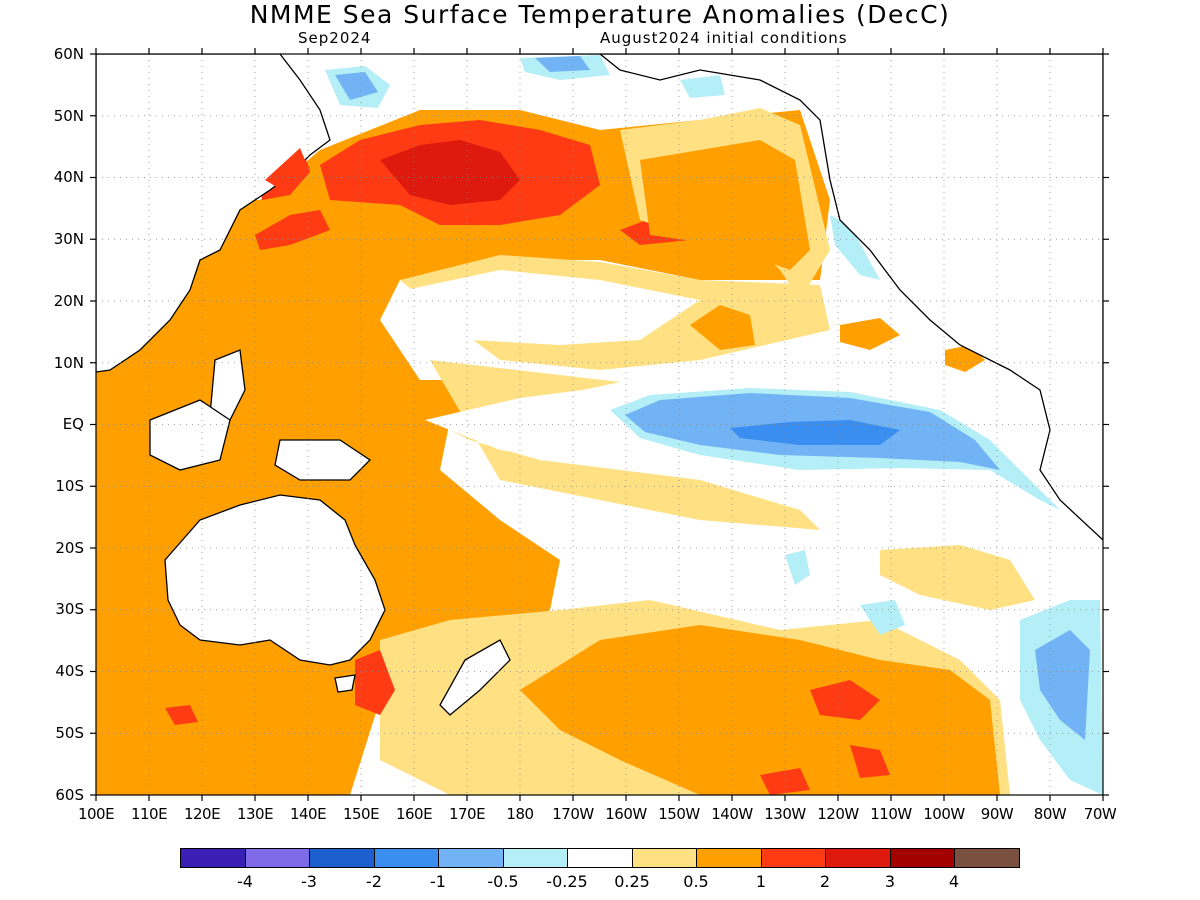 The width and height of the screenshot is (1200, 900). Describe the element at coordinates (696, 881) in the screenshot. I see `colorbar-label: 0.5` at that location.